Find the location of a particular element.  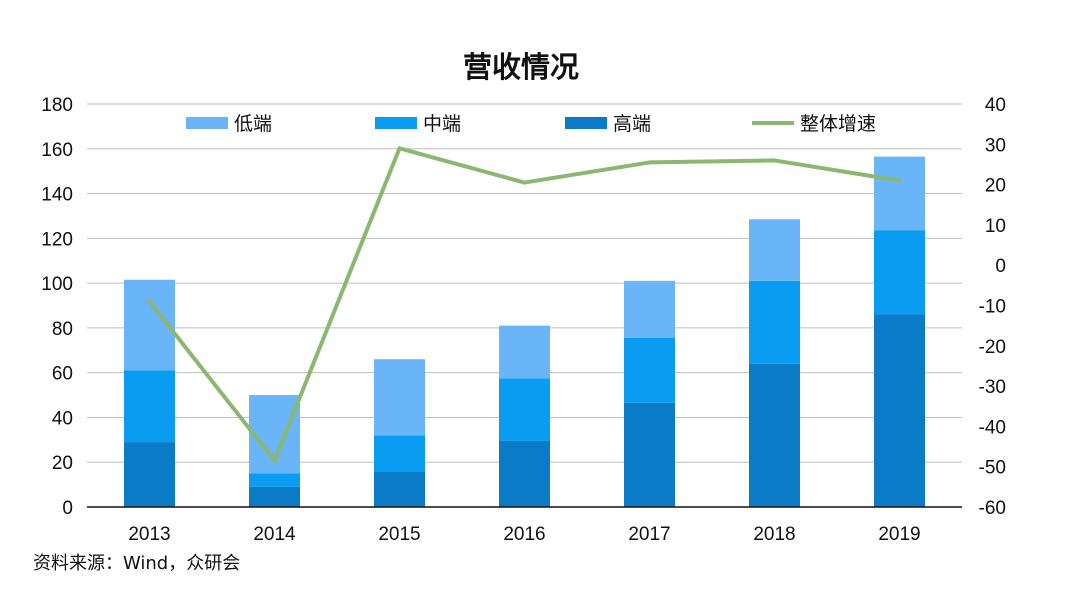

legend-label: 整体增速 is located at coordinates (838, 124).